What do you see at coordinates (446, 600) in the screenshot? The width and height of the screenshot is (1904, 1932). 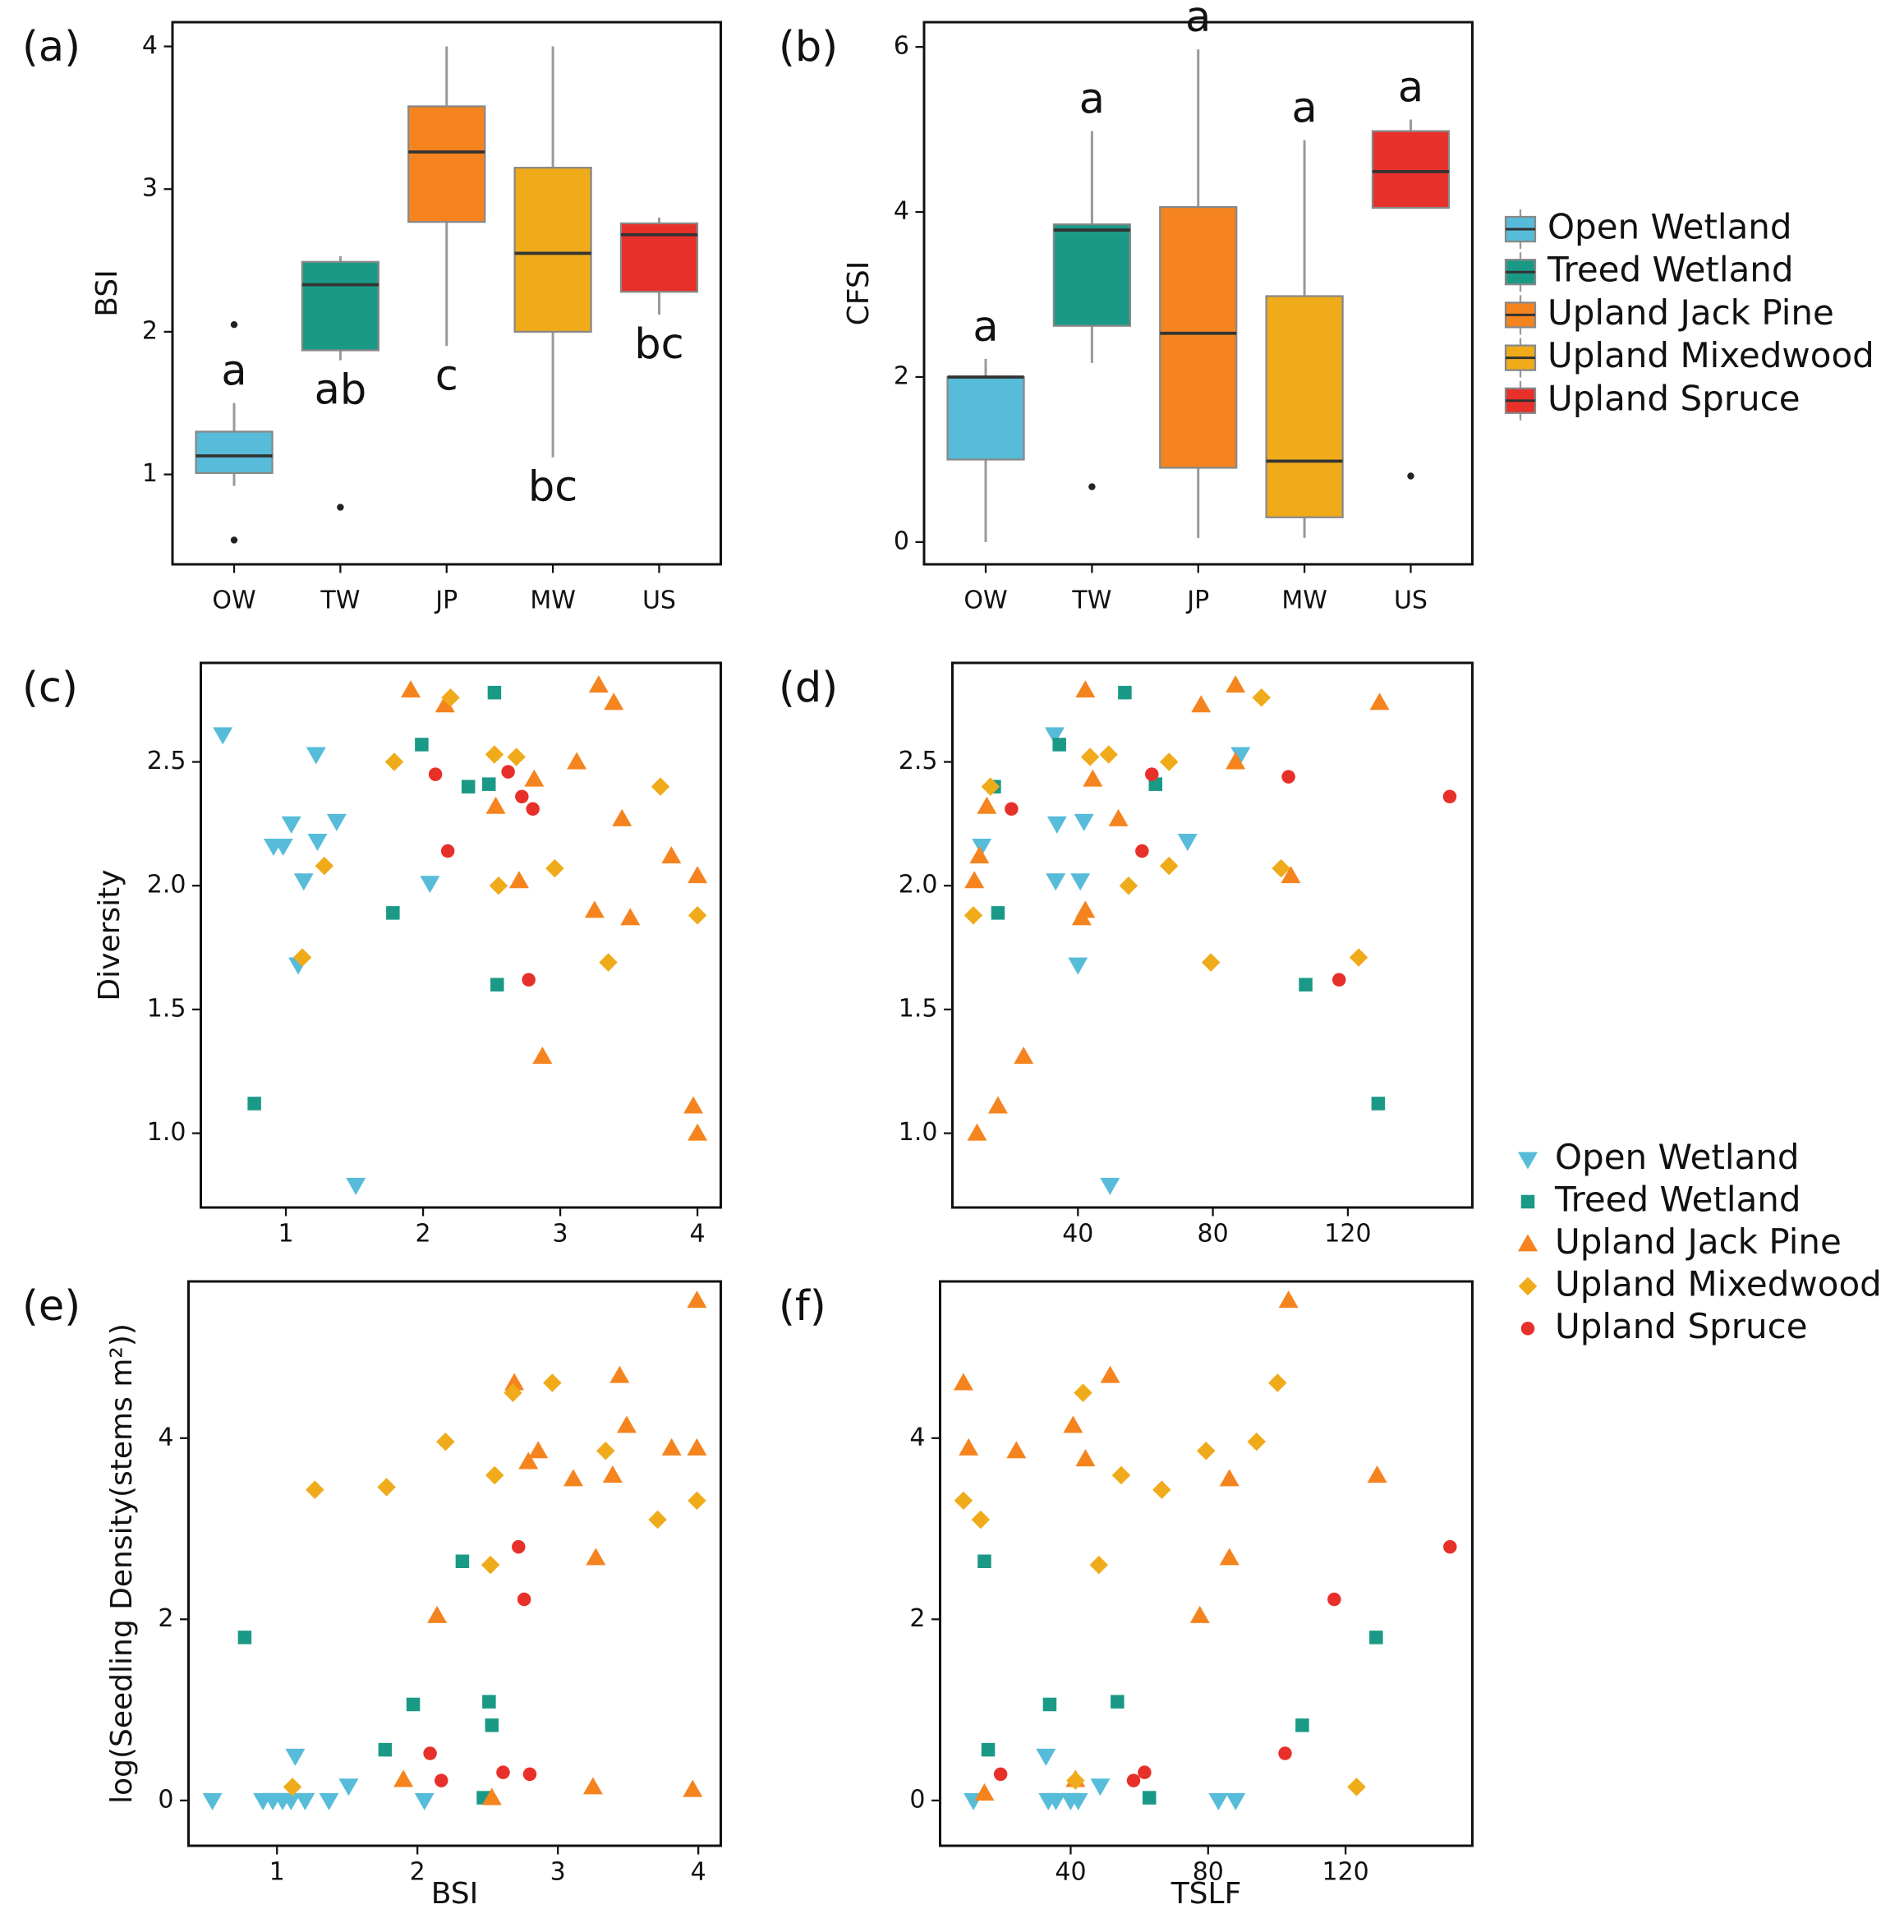 I see `x-tick-label: JP` at bounding box center [446, 600].